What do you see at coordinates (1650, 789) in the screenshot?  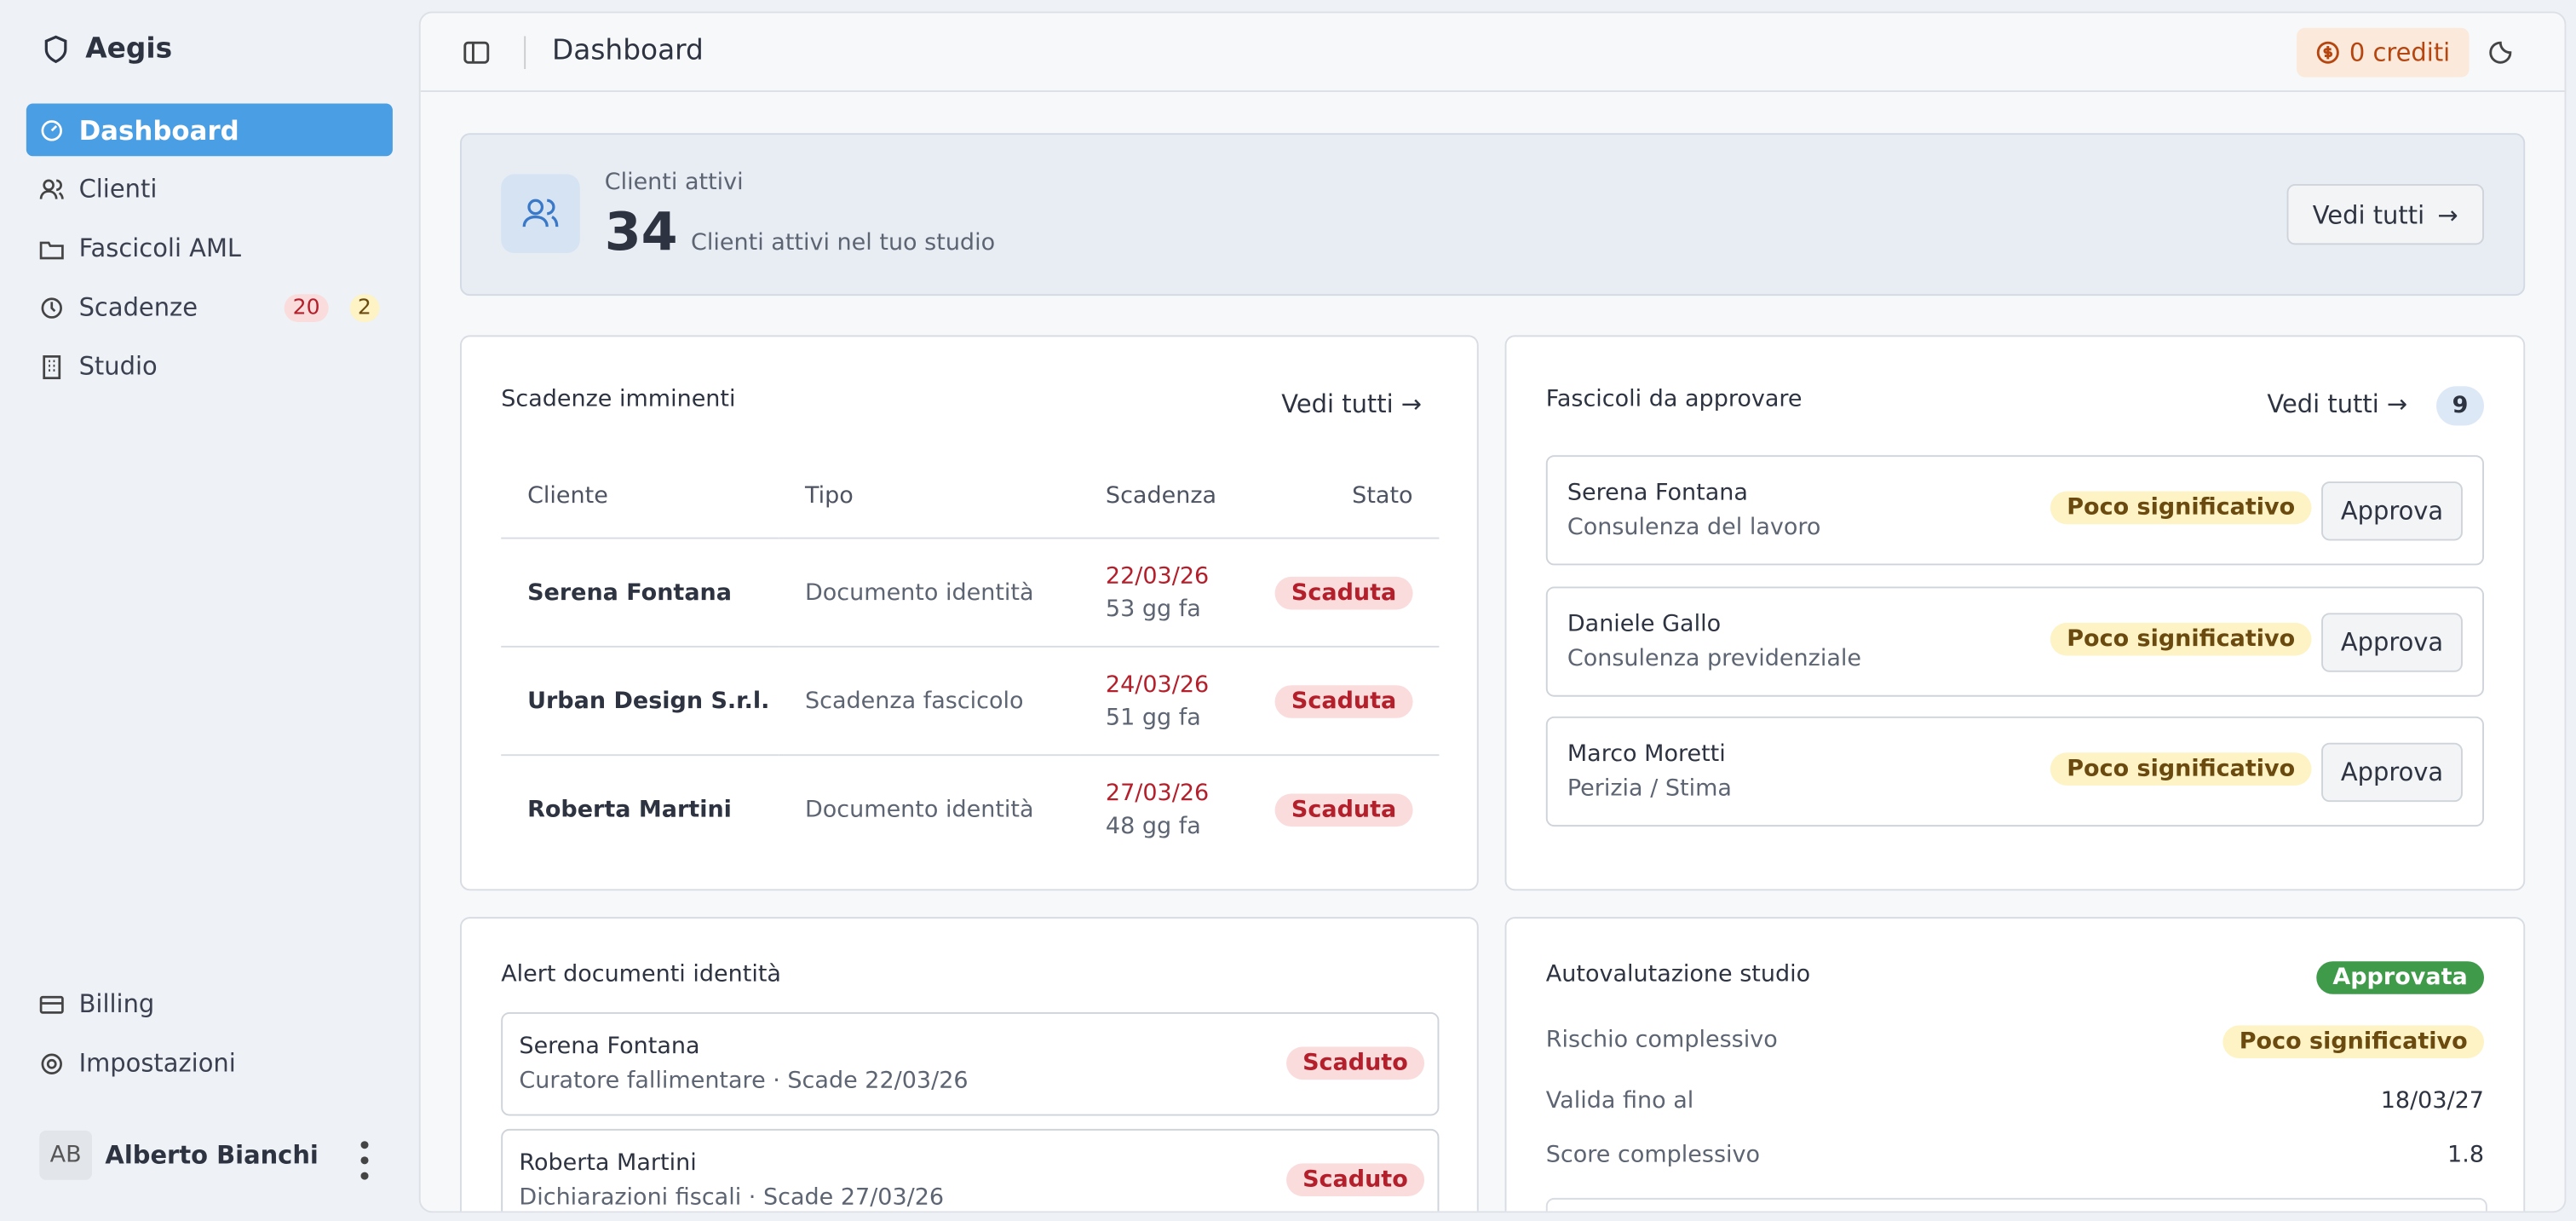 I see `approval-service: Perizia / Stima` at bounding box center [1650, 789].